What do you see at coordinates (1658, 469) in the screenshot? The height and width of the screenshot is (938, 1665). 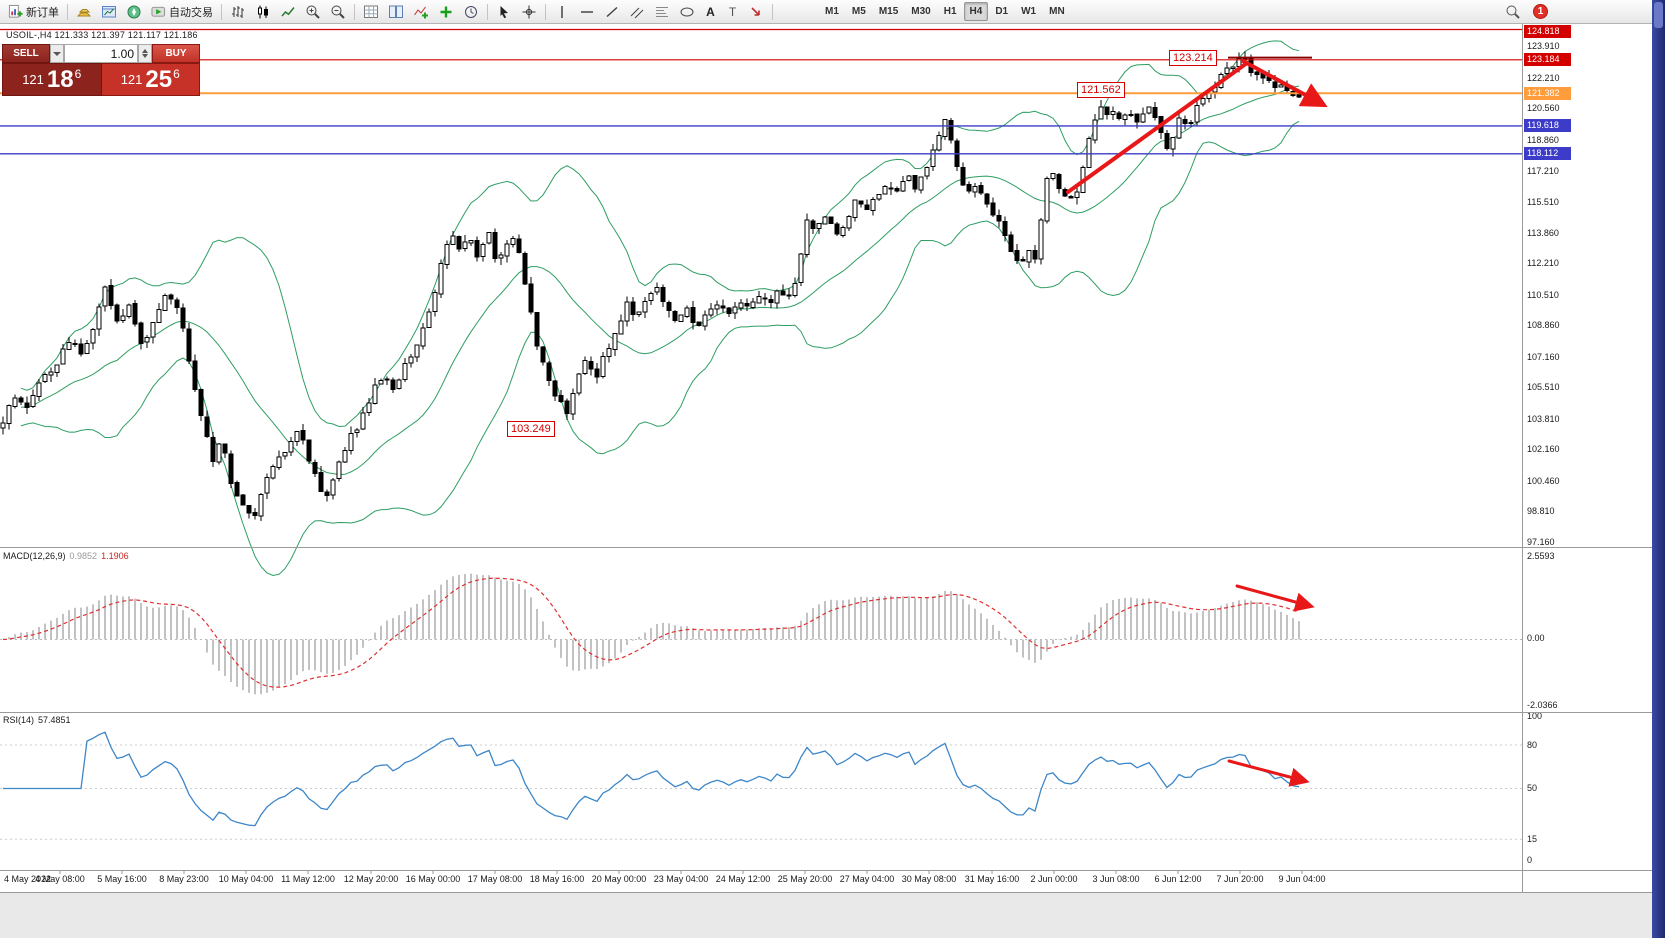 I see `vertical-scrollbar` at bounding box center [1658, 469].